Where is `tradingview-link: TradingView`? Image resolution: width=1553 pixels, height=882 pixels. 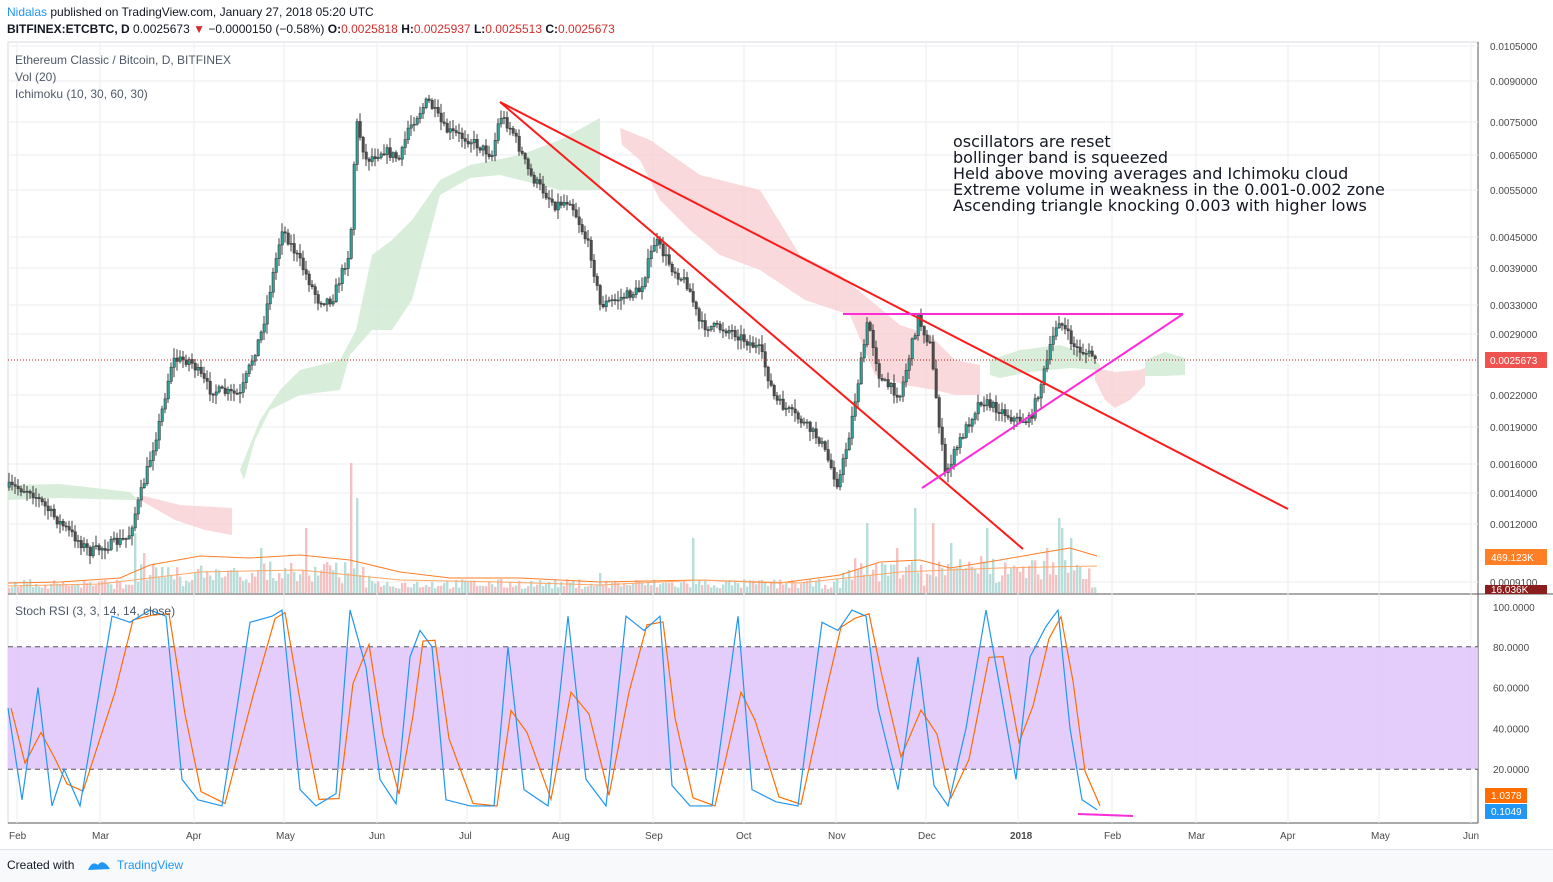
tradingview-link: TradingView is located at coordinates (150, 865).